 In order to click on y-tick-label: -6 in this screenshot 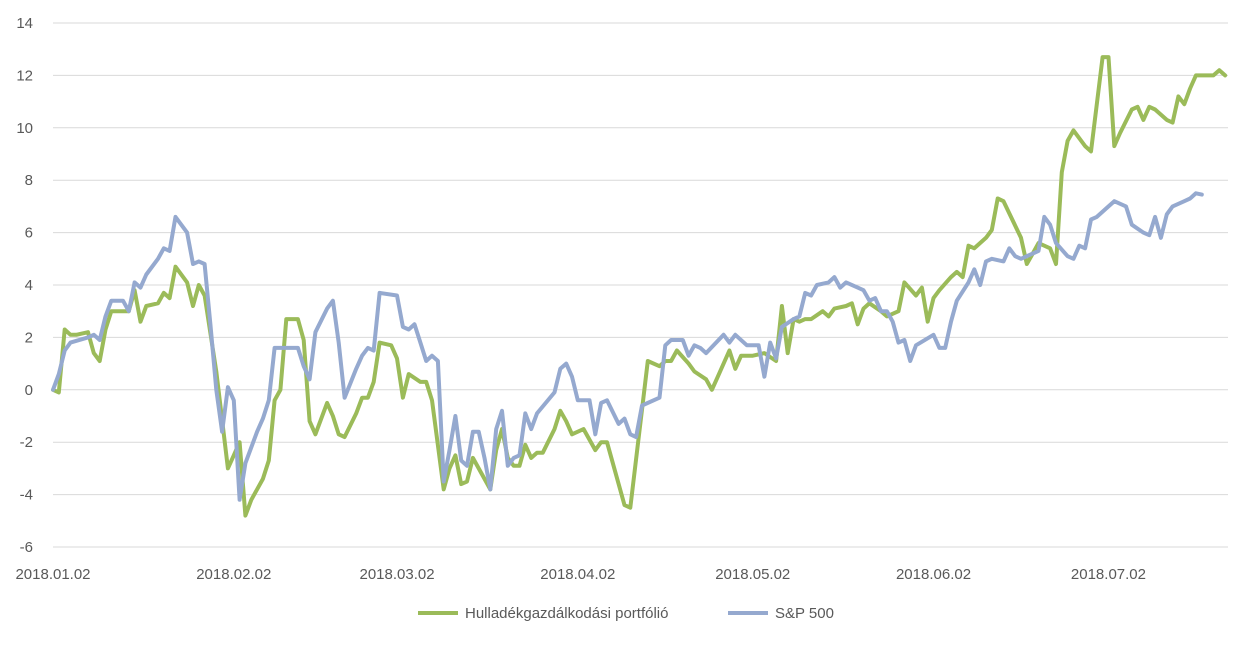, I will do `click(26, 547)`.